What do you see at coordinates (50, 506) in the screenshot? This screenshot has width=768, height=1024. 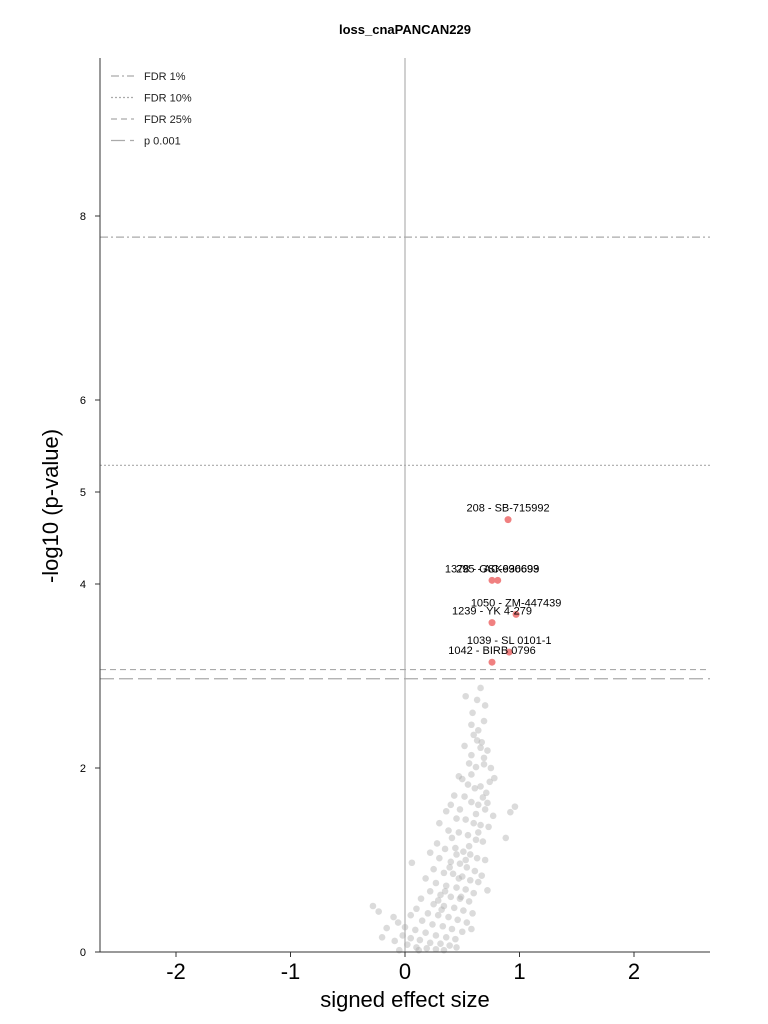 I see `y-axis-label: -log10 (p-value)` at bounding box center [50, 506].